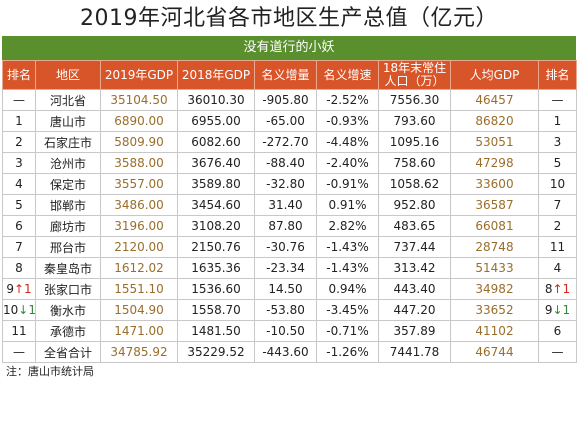 The image size is (580, 430). Describe the element at coordinates (347, 352) in the screenshot. I see `growth-cell: -1.26%` at that location.